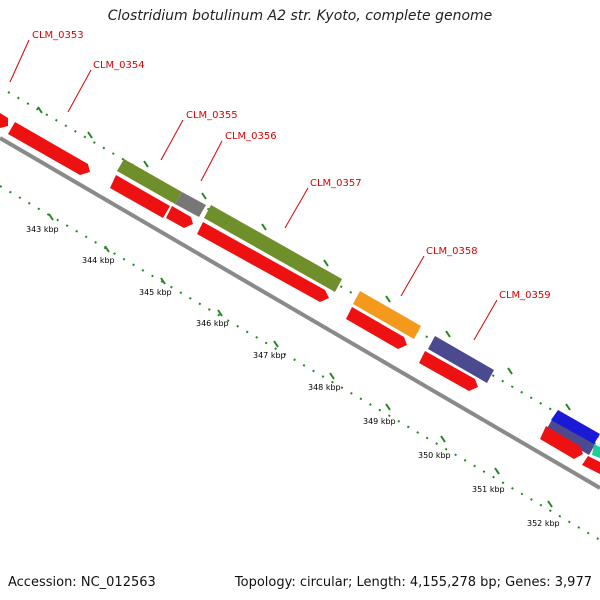 This screenshot has width=600, height=600. What do you see at coordinates (190, 204) in the screenshot?
I see `feature-gray` at bounding box center [190, 204].